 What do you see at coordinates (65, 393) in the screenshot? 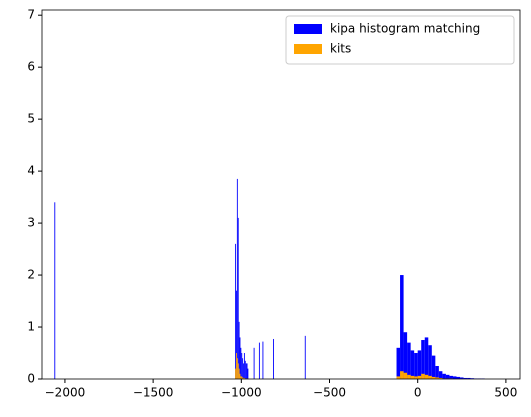
I see `x-tick-label: −2000` at bounding box center [65, 393].